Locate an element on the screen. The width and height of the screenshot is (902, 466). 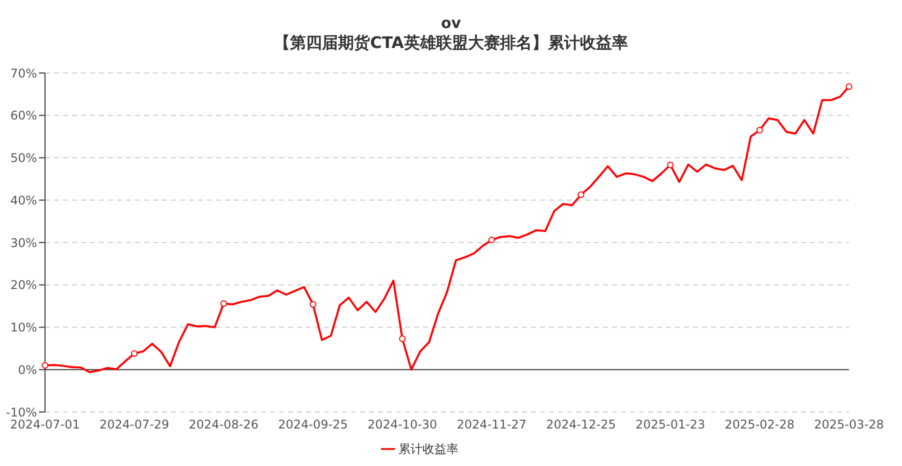
y-tick-label: 0% is located at coordinates (27, 369).